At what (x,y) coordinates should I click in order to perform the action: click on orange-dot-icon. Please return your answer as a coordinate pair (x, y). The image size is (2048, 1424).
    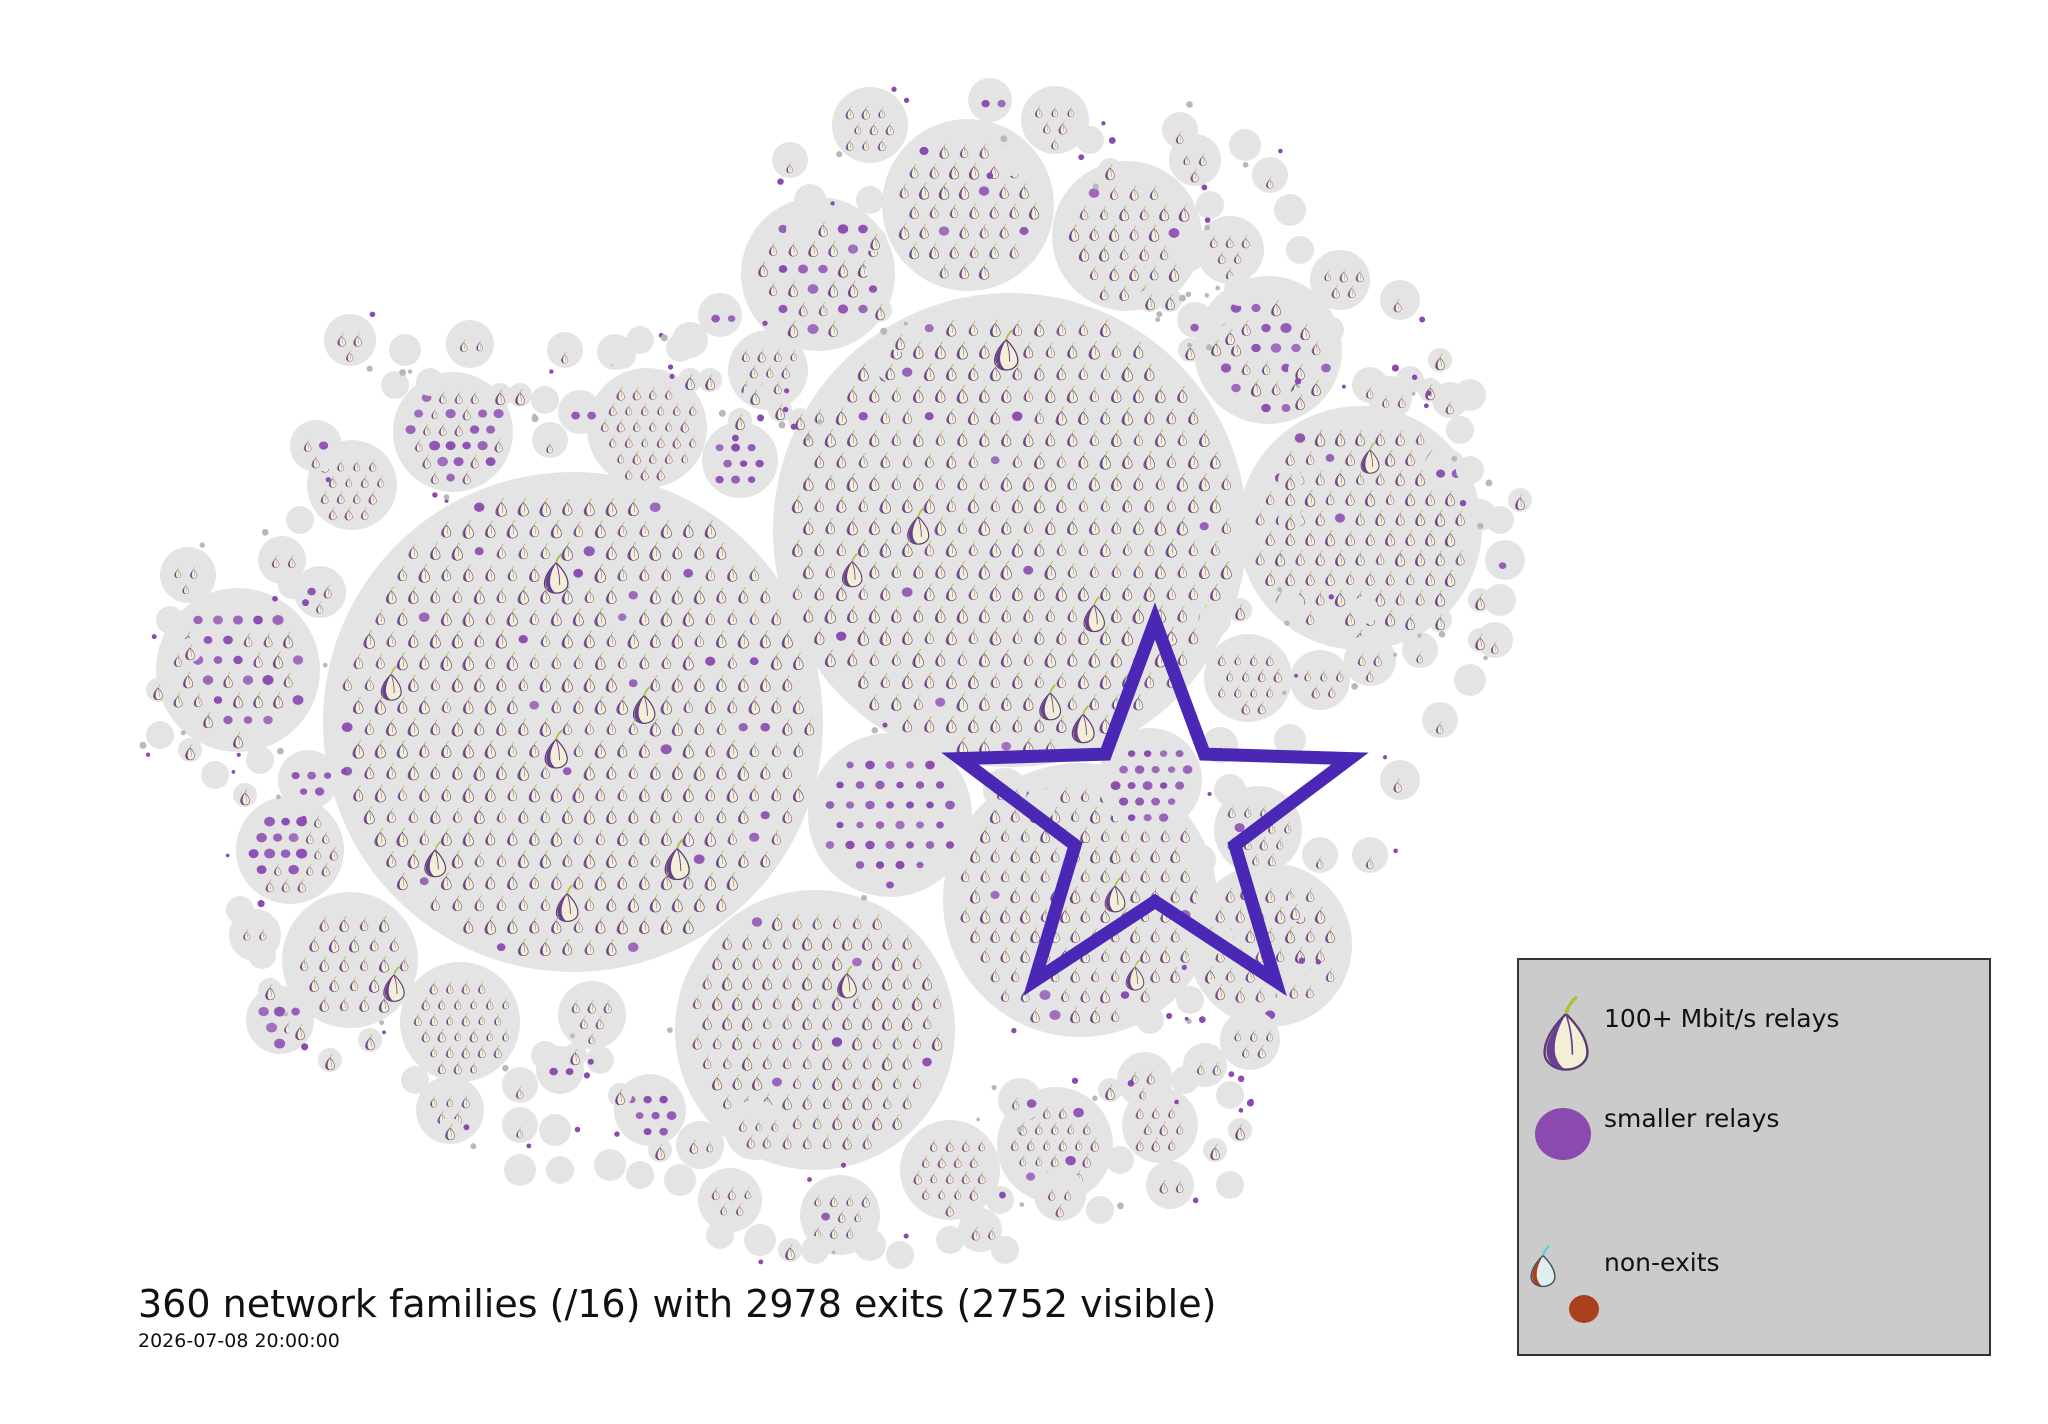
    Looking at the image, I should click on (1584, 1309).